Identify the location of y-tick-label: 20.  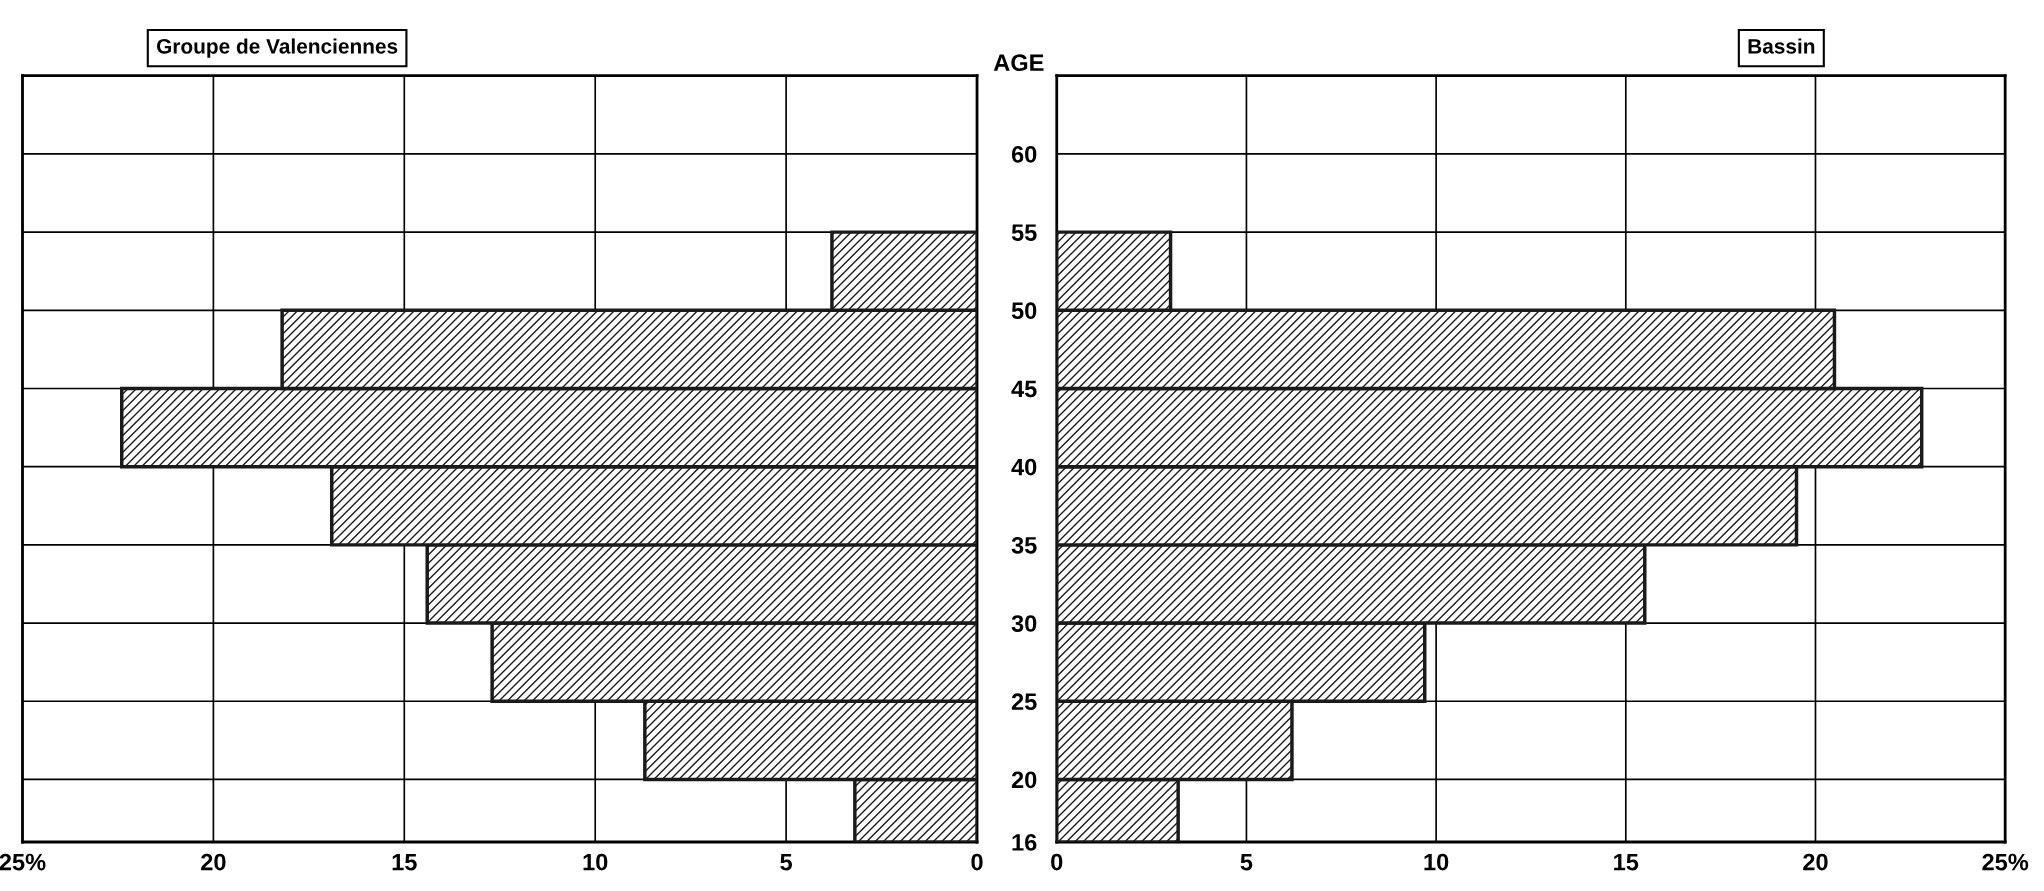
(1024, 780).